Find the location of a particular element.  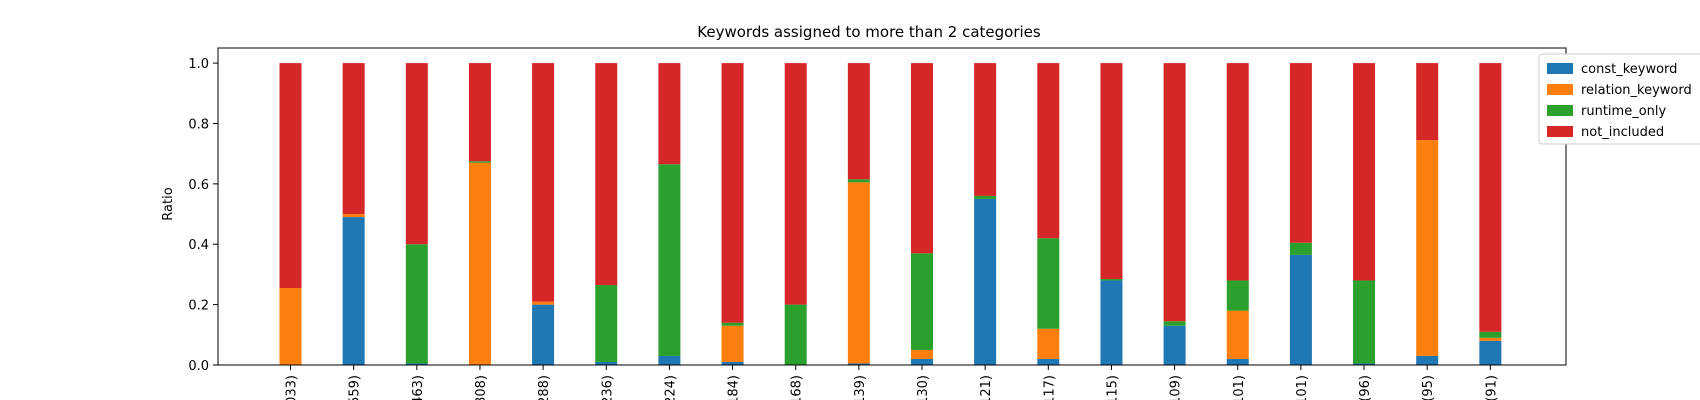

legend-swatch-relation-keyword is located at coordinates (1560, 89).